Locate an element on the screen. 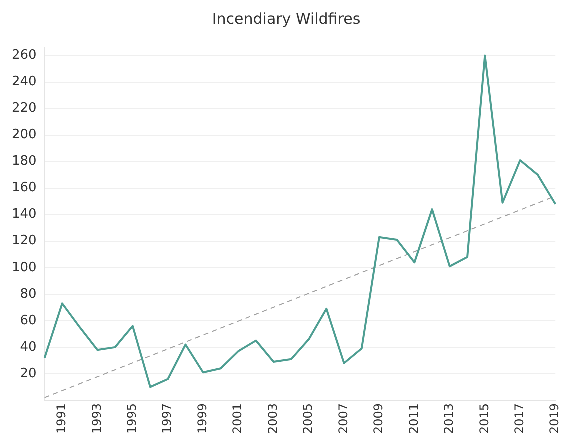 The height and width of the screenshot is (441, 573). x-tick-label: 2001 is located at coordinates (237, 418).